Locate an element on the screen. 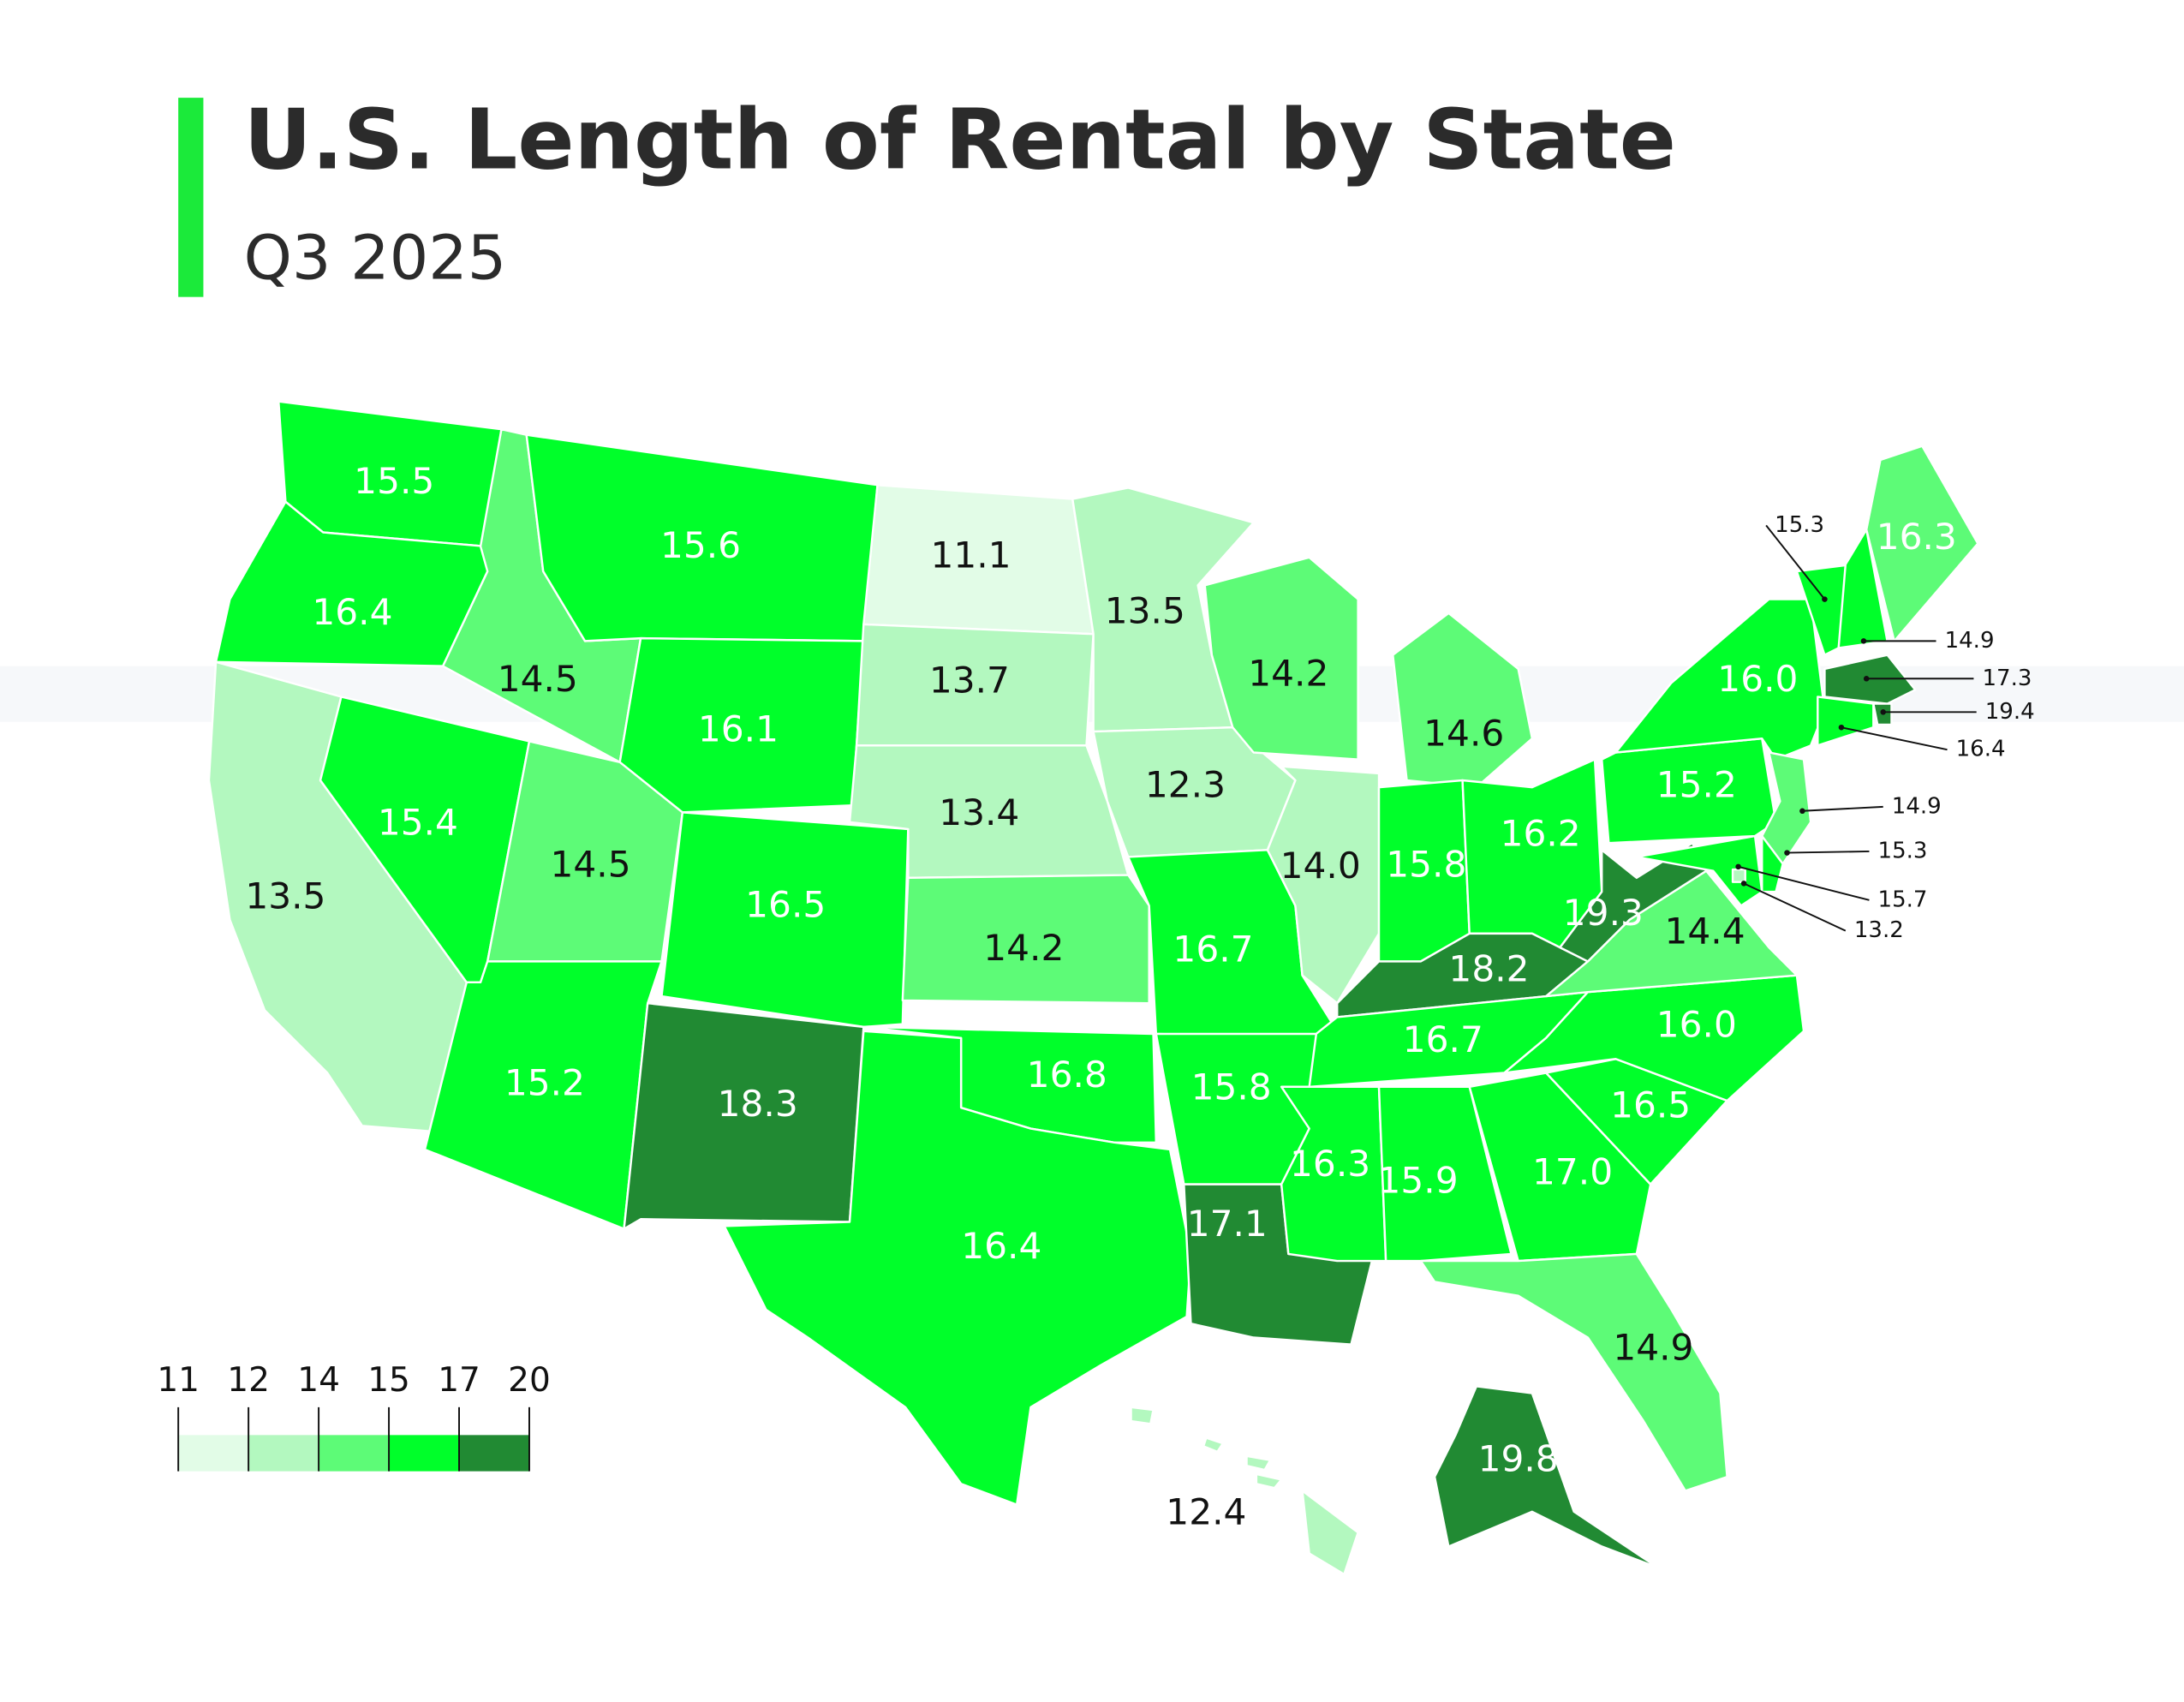 The height and width of the screenshot is (1702, 2184). value-label: 17.1 is located at coordinates (1227, 1224).